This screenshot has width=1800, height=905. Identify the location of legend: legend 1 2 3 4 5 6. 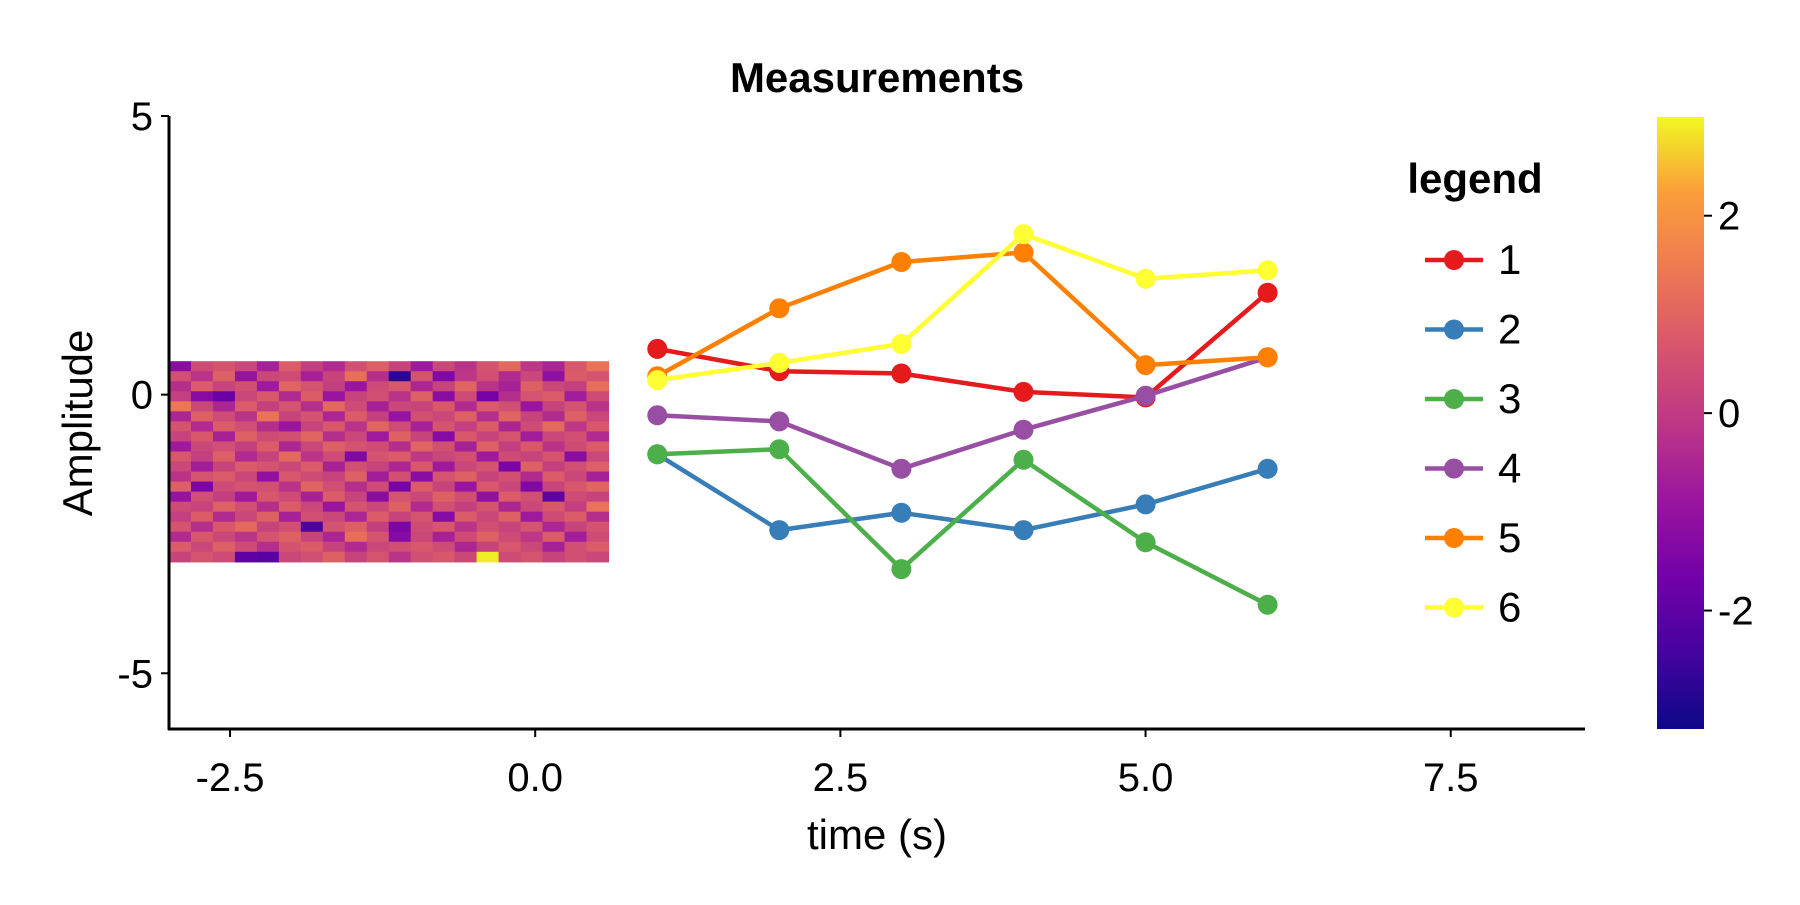
(1474, 393).